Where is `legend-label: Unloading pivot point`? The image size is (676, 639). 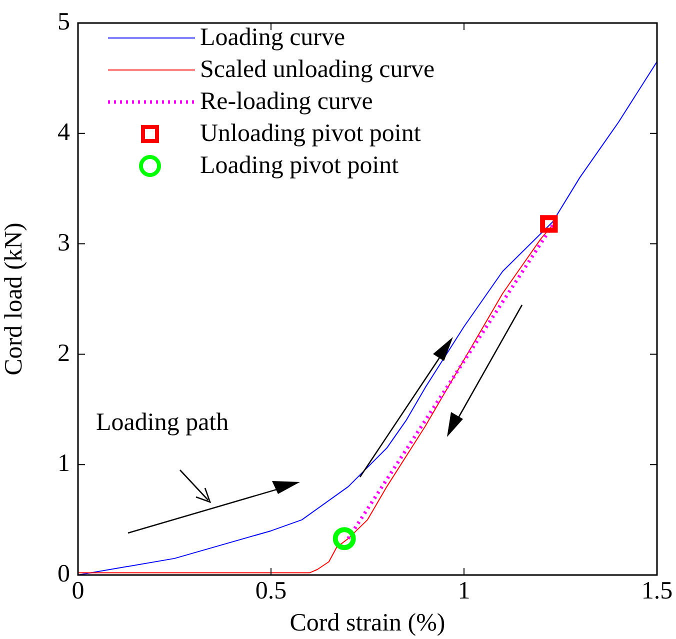
legend-label: Unloading pivot point is located at coordinates (310, 134).